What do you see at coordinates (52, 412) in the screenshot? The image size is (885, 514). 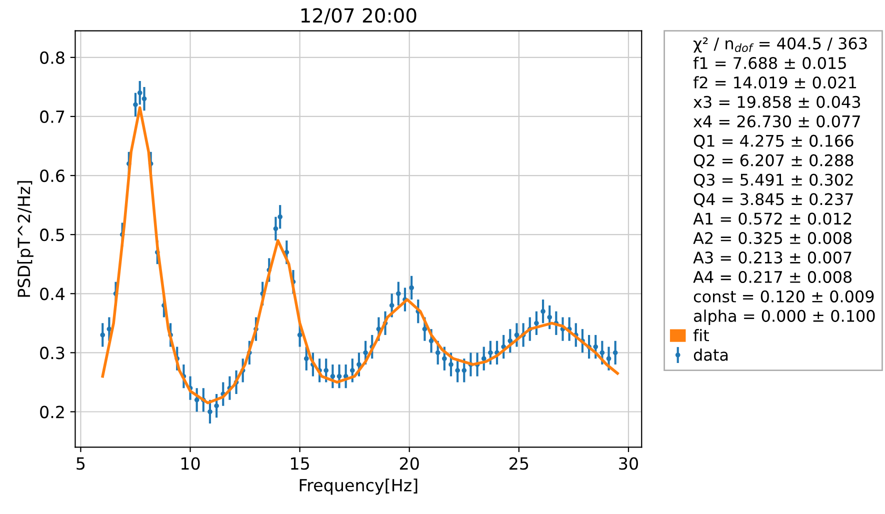 I see `y-tick-label: 0.2` at bounding box center [52, 412].